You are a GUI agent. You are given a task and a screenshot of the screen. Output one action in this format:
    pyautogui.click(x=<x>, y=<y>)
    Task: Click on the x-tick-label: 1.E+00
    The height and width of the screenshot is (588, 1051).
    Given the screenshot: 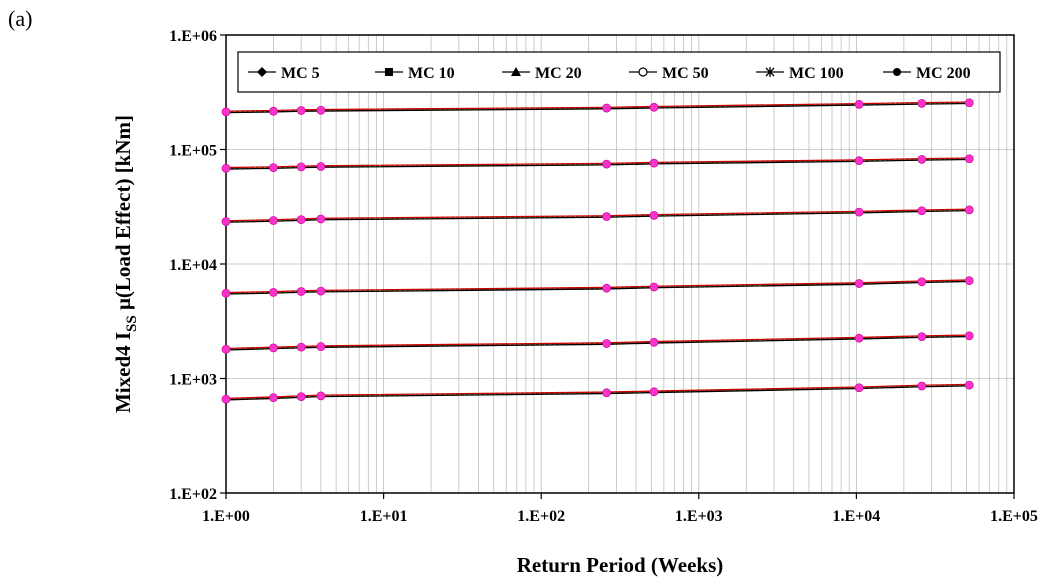 What is the action you would take?
    pyautogui.click(x=226, y=516)
    